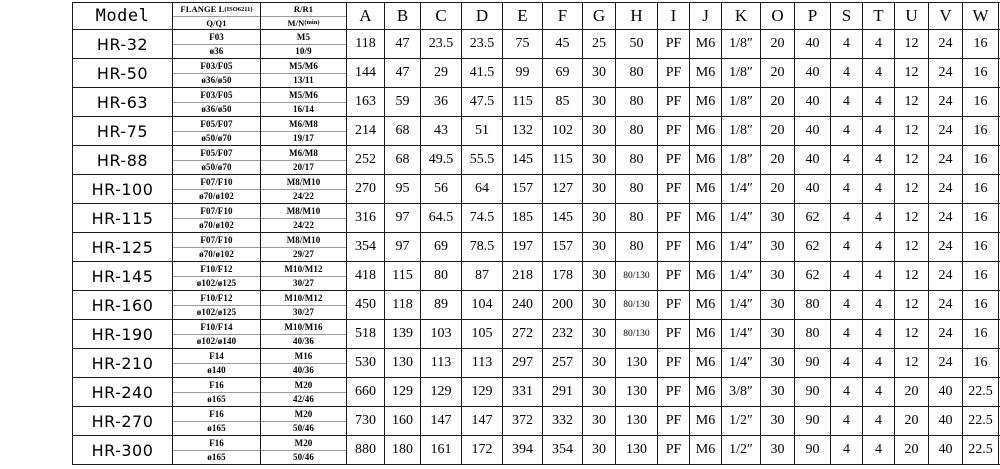  Describe the element at coordinates (482, 276) in the screenshot. I see `dimension-cell-d: 87` at that location.